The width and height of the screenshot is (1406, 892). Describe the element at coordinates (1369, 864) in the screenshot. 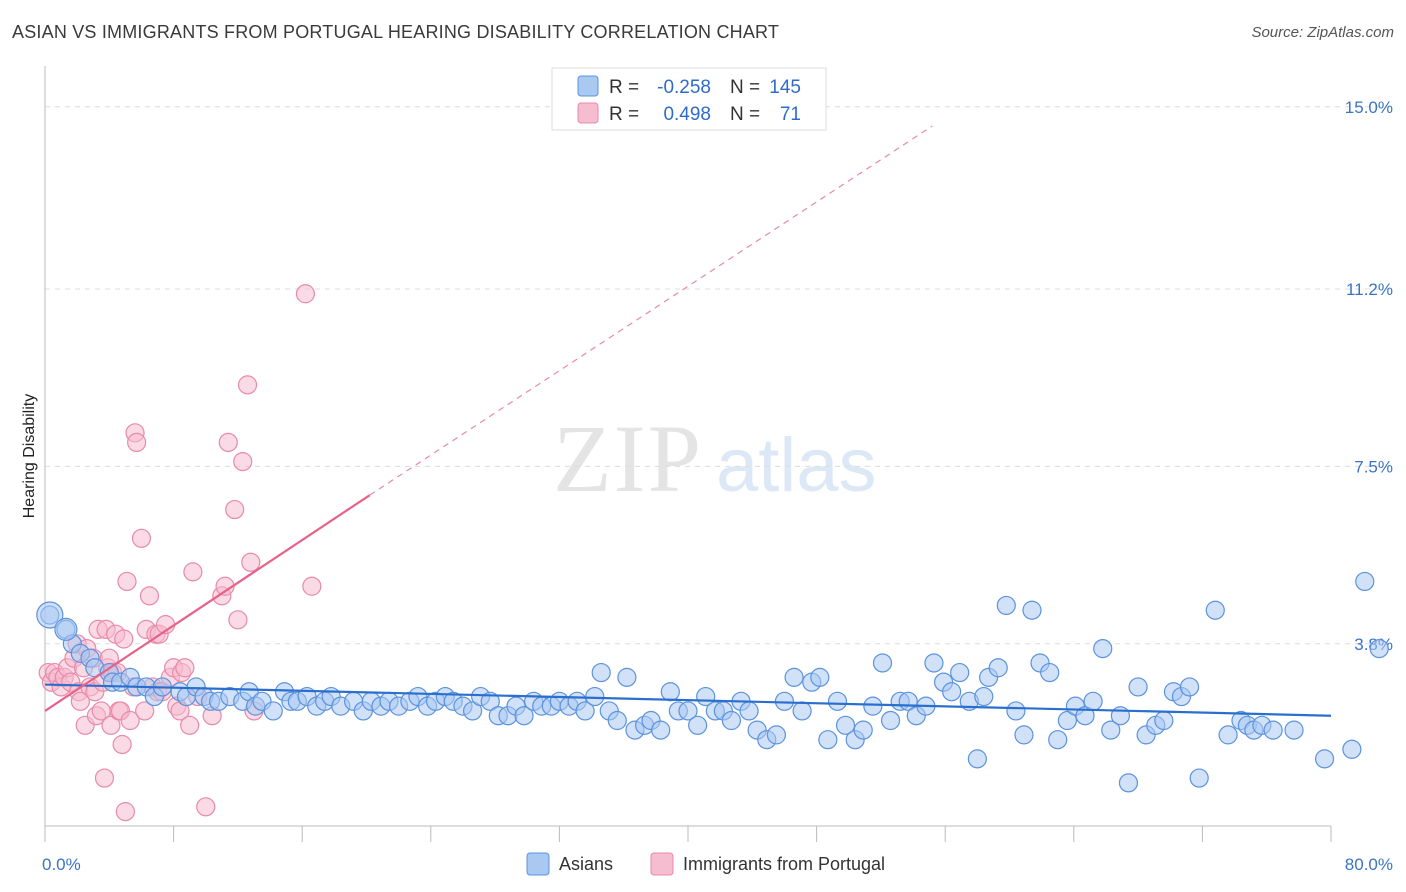

I see `x-tick-max: 80.0%` at that location.